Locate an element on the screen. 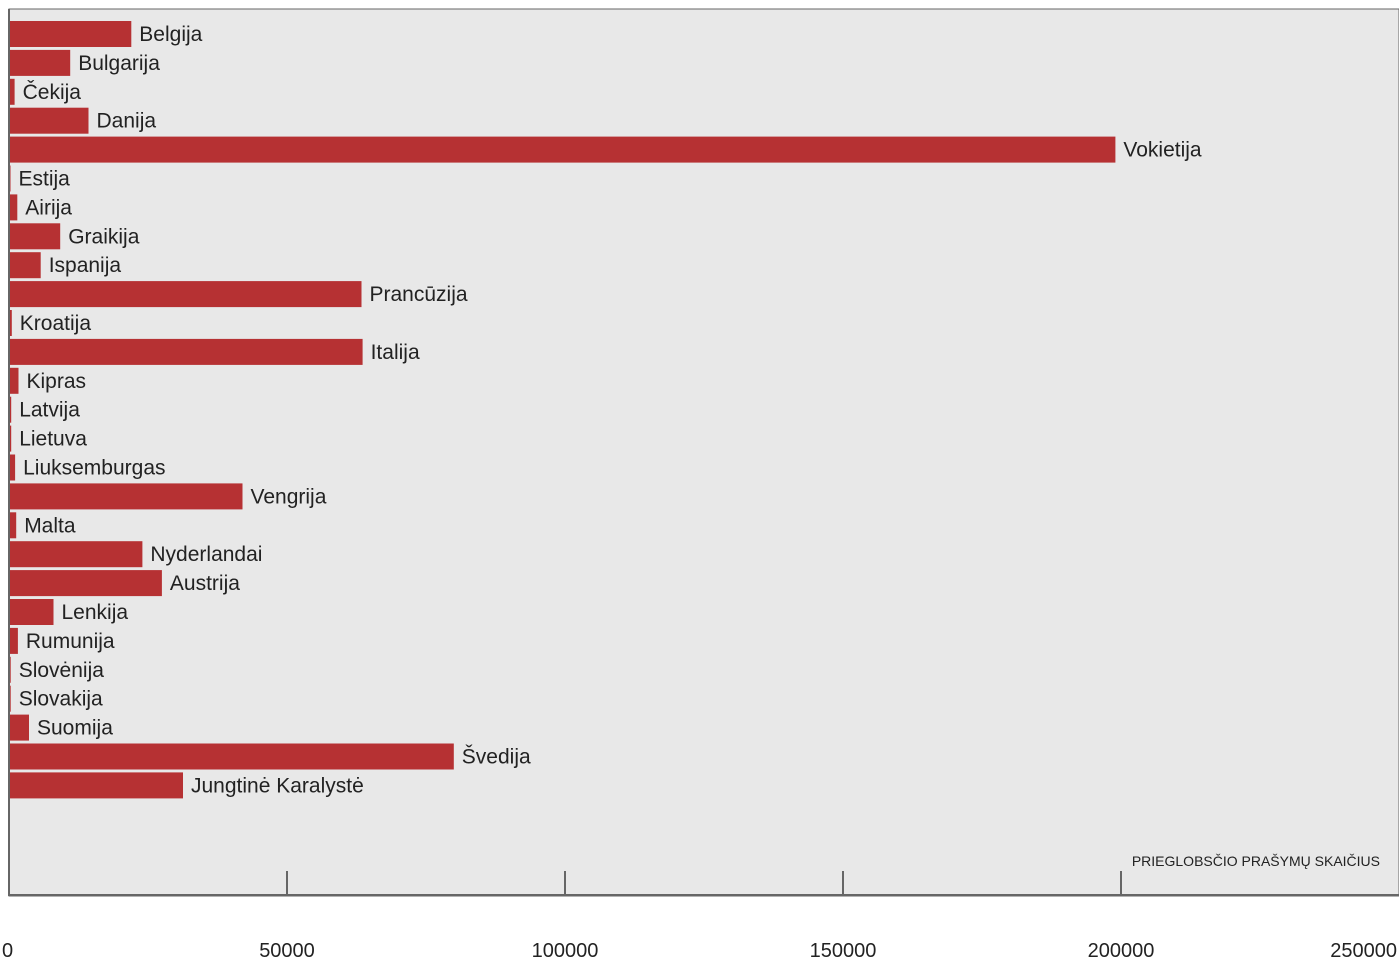  bar-label-12: Kipras is located at coordinates (57, 381).